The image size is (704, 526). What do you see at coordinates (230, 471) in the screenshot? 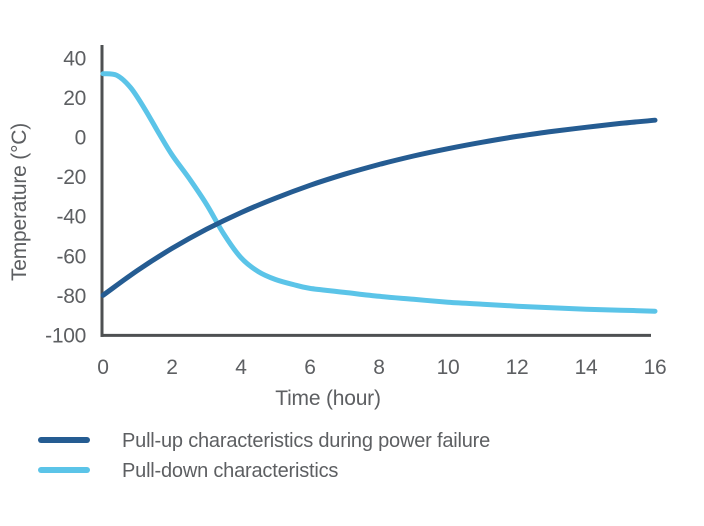
I see `legend-label-0: Pull-down characteristics` at bounding box center [230, 471].